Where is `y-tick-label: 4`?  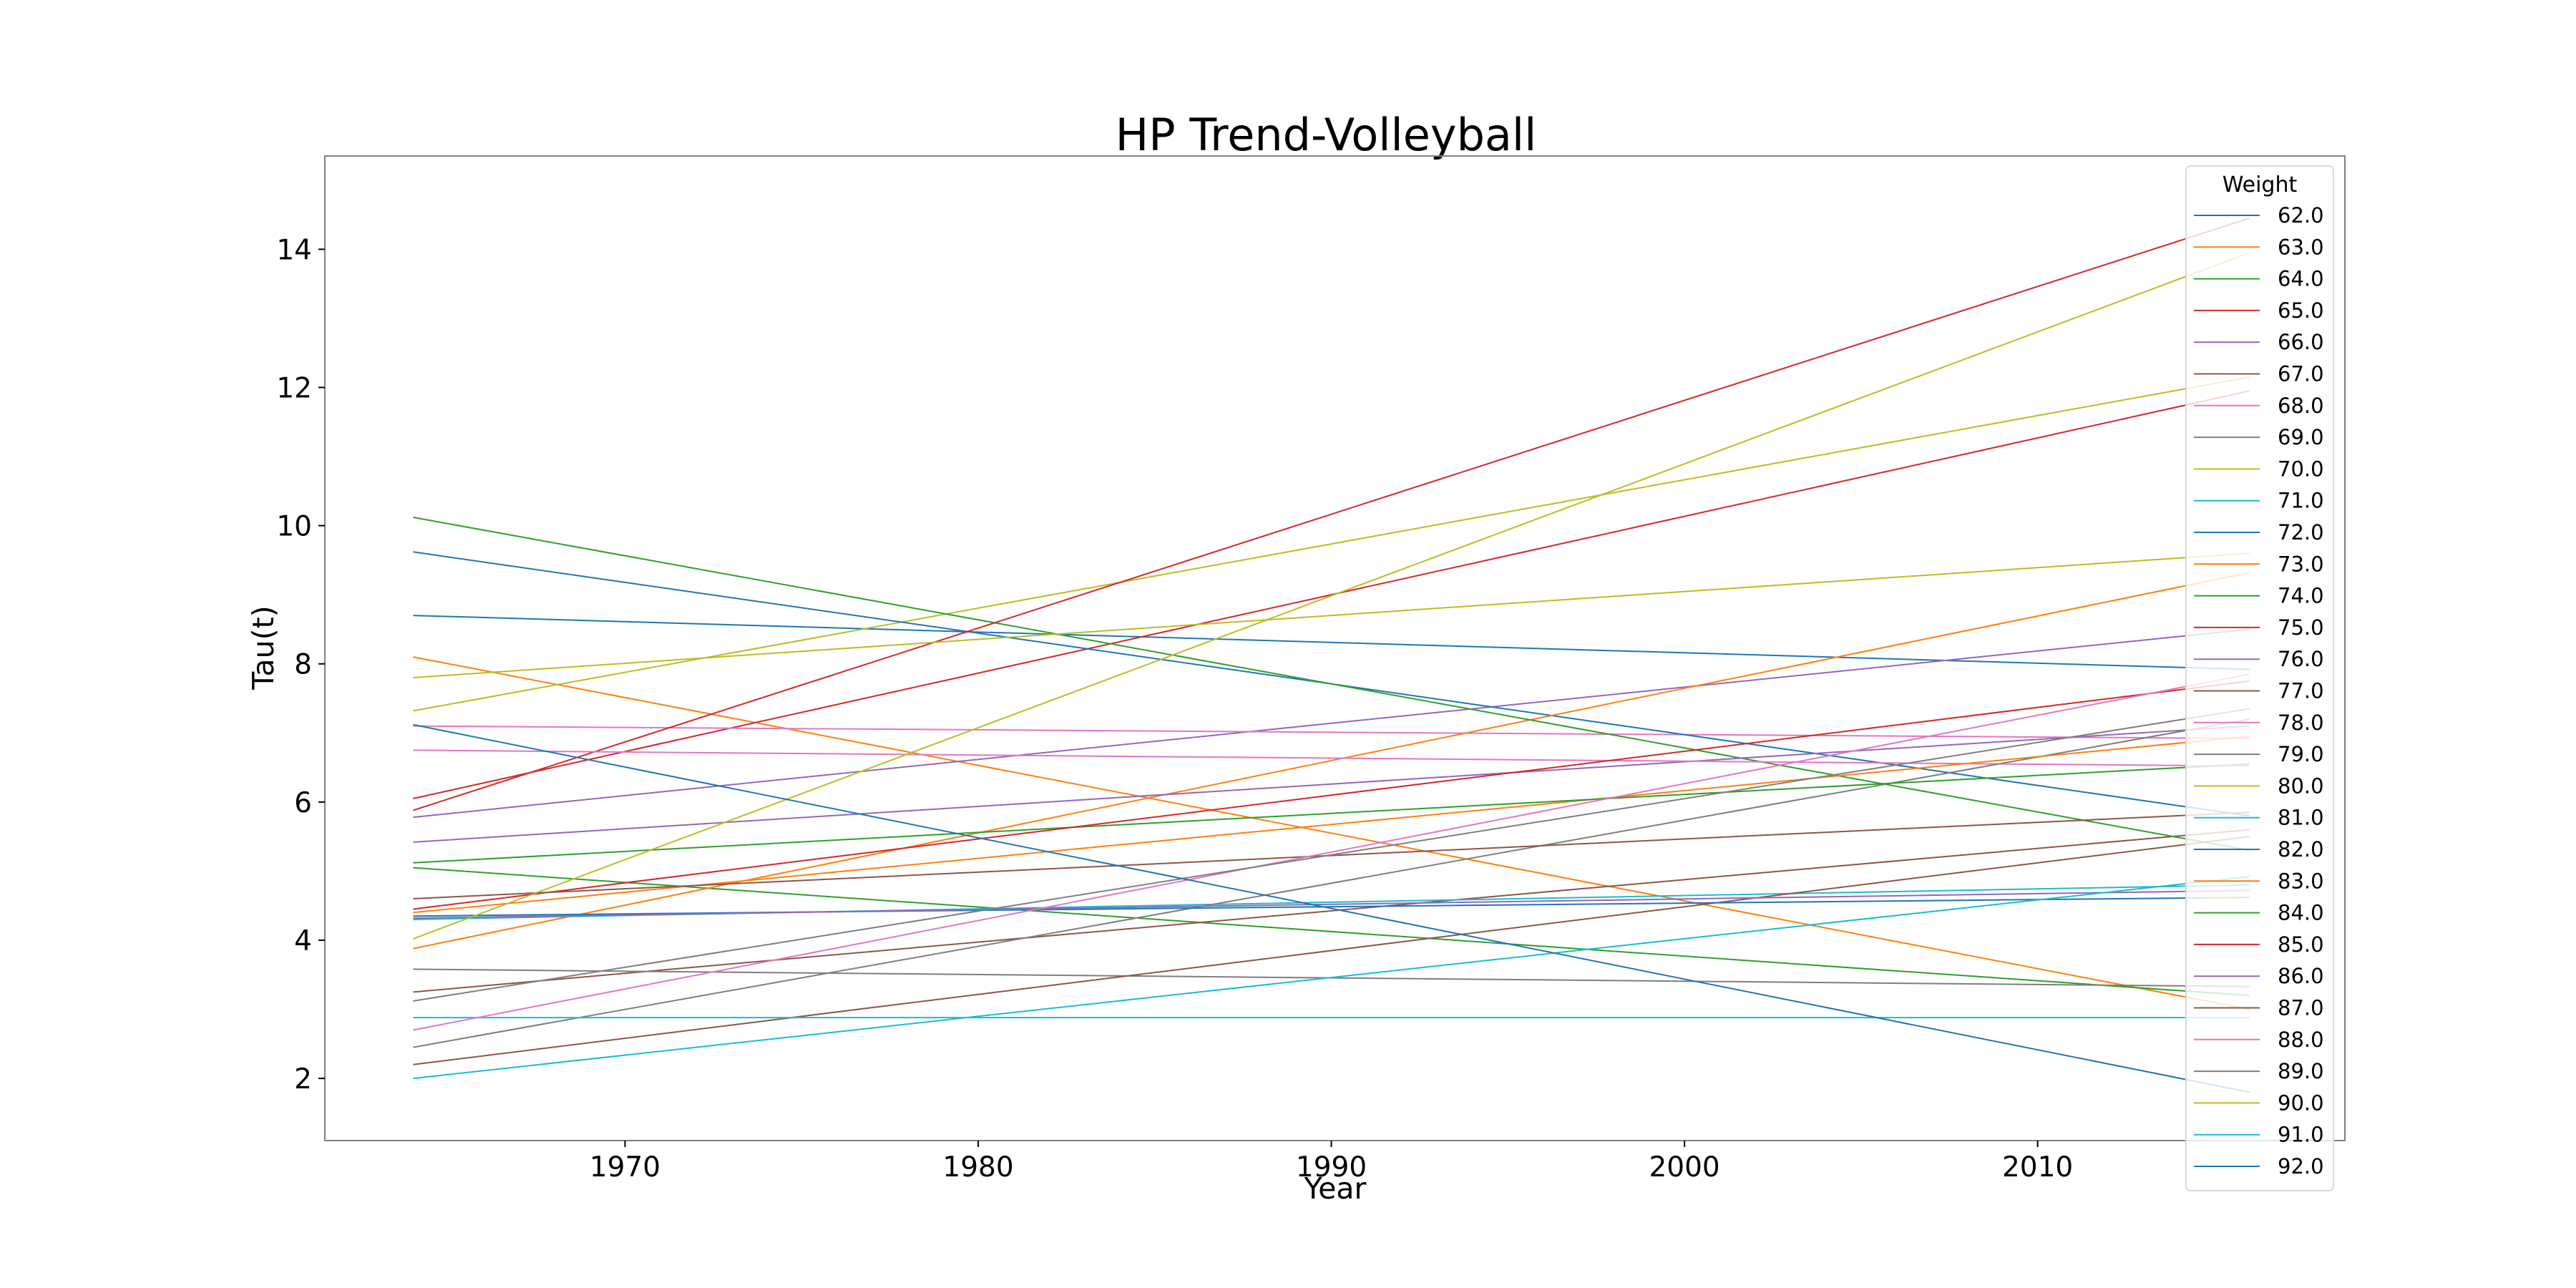 y-tick-label: 4 is located at coordinates (303, 941).